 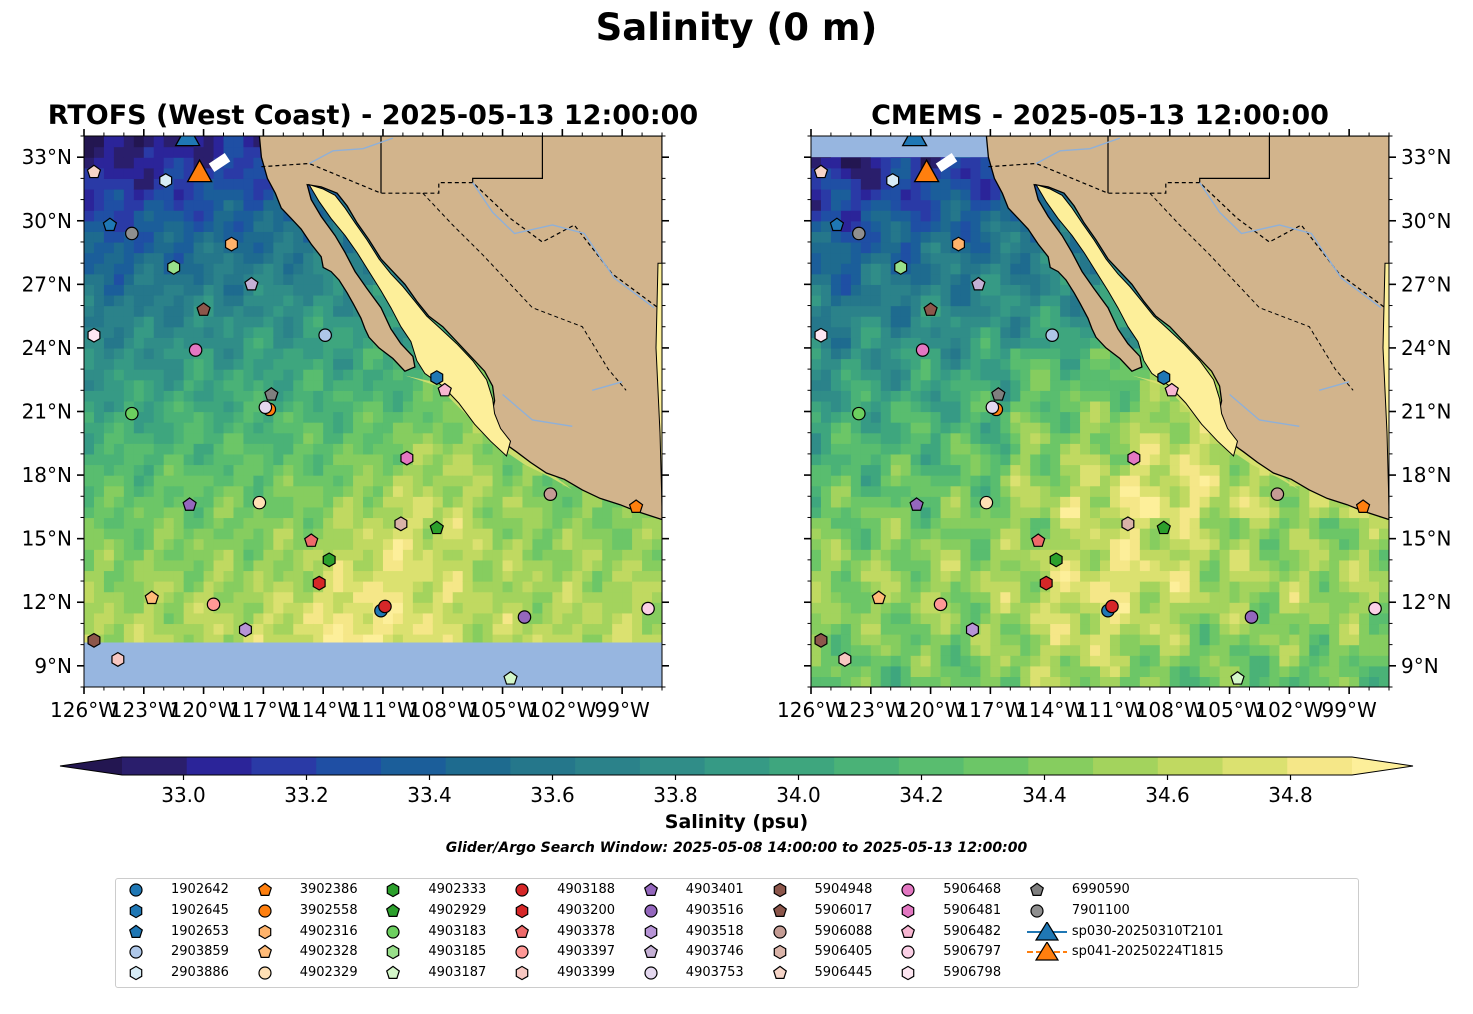 I want to click on map-title-rtofs: RTOFS (West Coast) - 2025-05-13 12:00:00, so click(x=373, y=115).